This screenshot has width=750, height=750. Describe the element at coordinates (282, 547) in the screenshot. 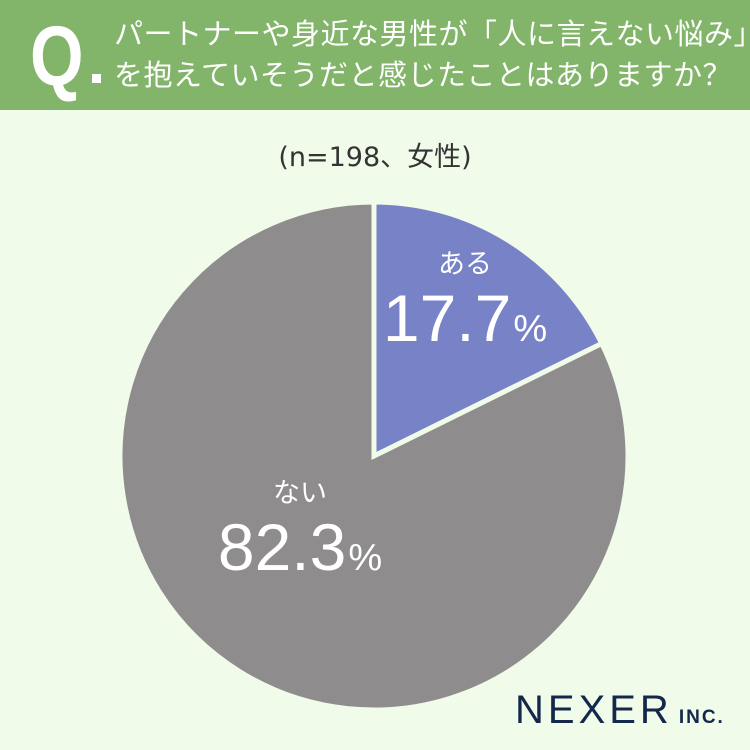

I see `slice-number-nai: 82.3` at that location.